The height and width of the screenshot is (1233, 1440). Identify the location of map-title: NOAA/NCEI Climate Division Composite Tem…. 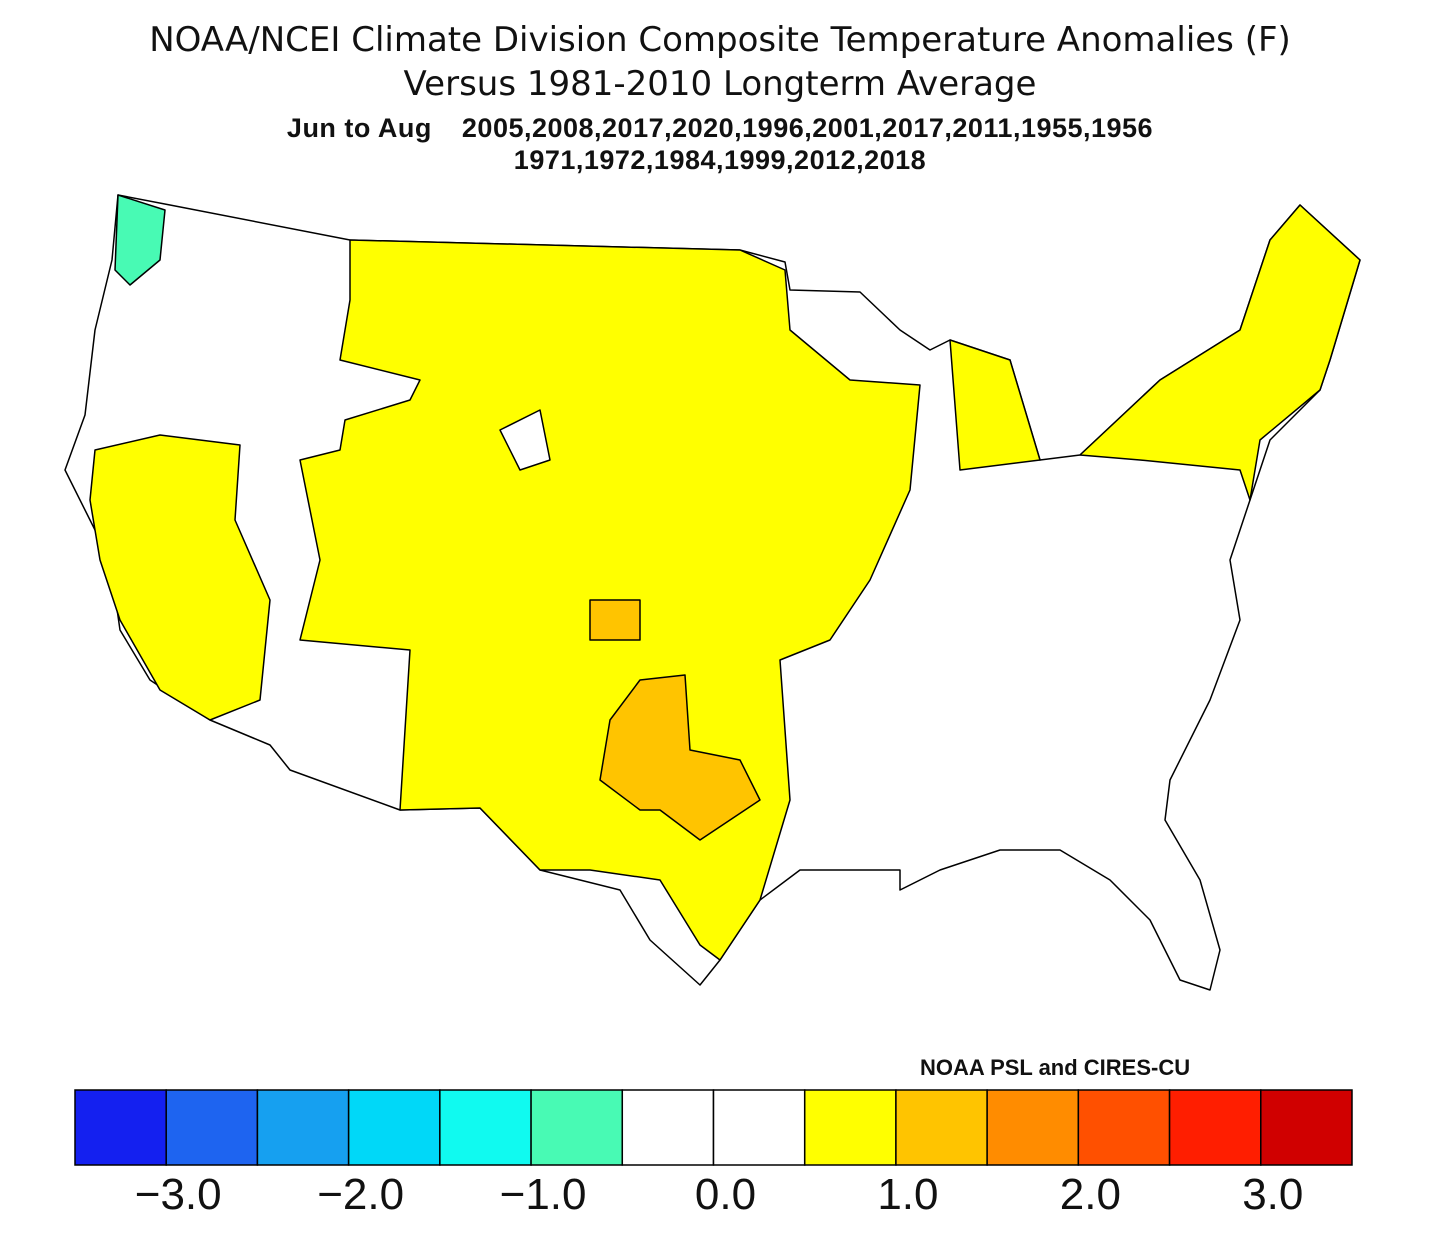
(720, 40).